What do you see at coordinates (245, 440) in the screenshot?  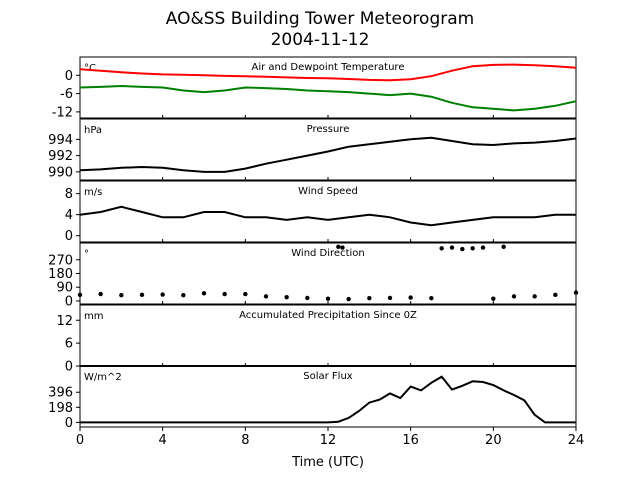 I see `x-tick-label: 8` at bounding box center [245, 440].